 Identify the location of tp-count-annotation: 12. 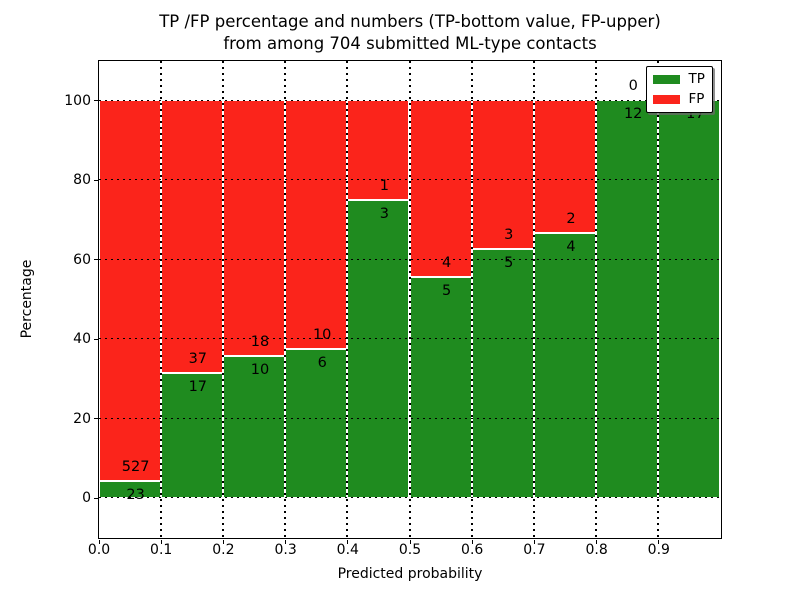
(633, 114).